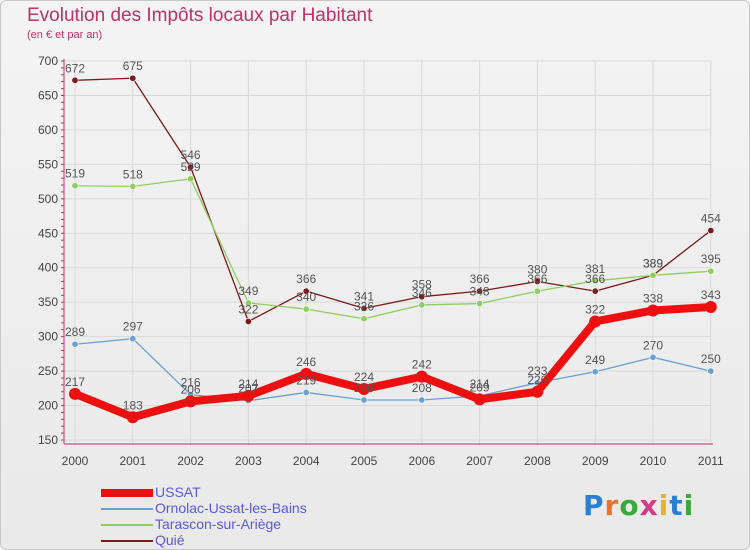 The width and height of the screenshot is (750, 550). What do you see at coordinates (48, 268) in the screenshot?
I see `y-tick-label: 400` at bounding box center [48, 268].